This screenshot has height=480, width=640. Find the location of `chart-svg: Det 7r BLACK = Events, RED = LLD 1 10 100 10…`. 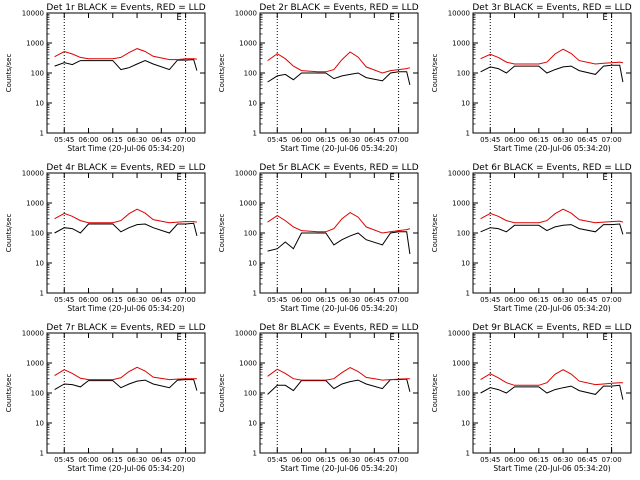

chart-svg: Det 7r BLACK = Events, RED = LLD 1 10 100 10… is located at coordinates (105, 398).